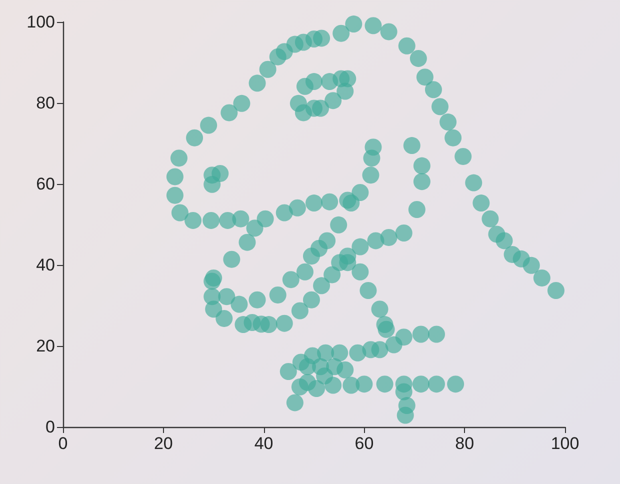  What do you see at coordinates (45, 103) in the screenshot?
I see `y-tick-label: 80` at bounding box center [45, 103].